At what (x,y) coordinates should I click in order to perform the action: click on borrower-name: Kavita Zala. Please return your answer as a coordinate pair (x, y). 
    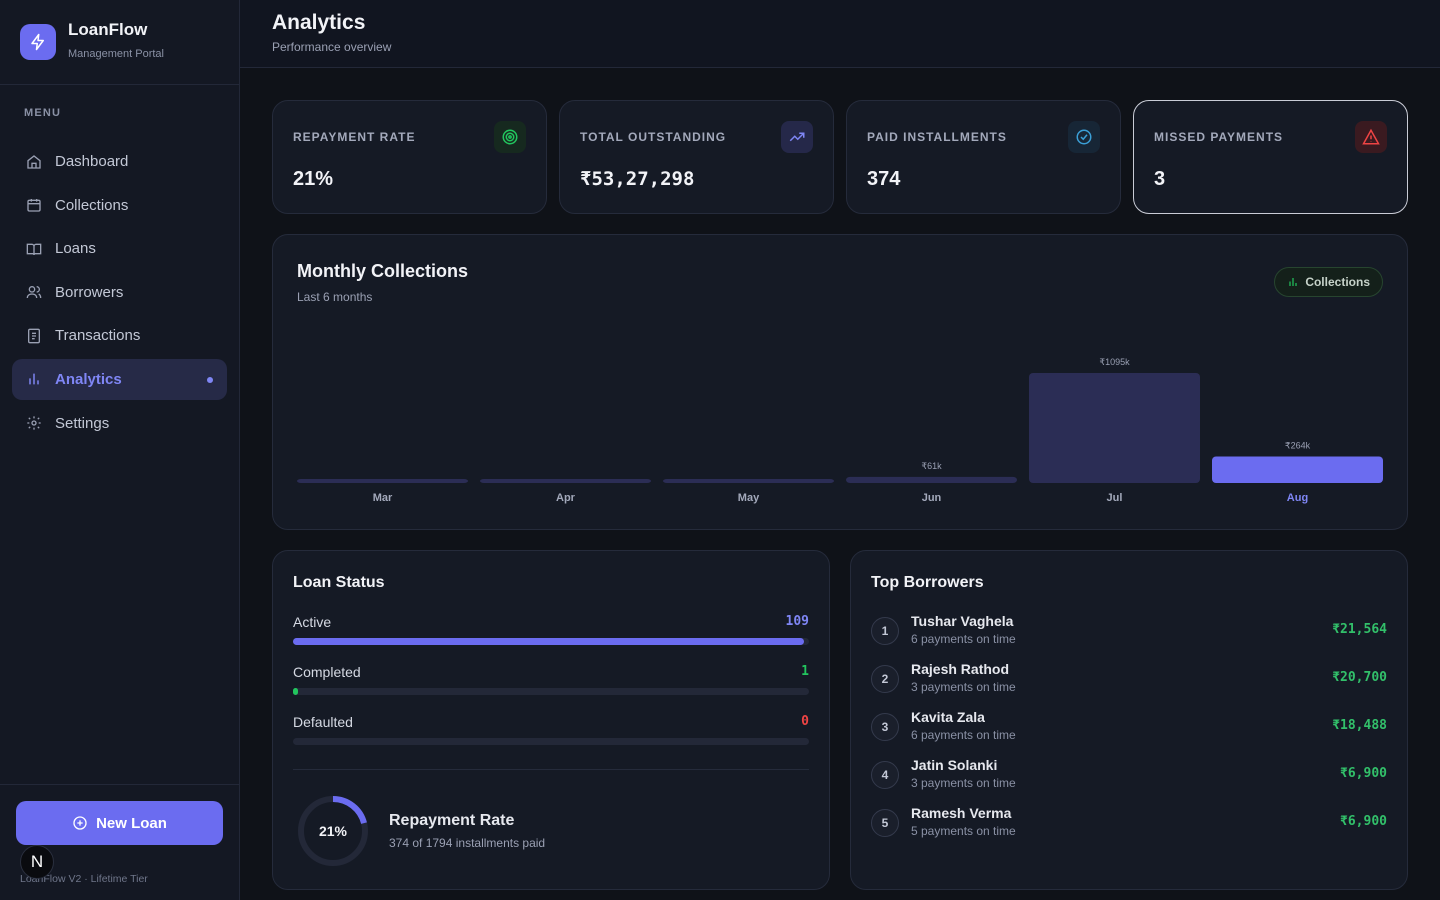
    Looking at the image, I should click on (948, 717).